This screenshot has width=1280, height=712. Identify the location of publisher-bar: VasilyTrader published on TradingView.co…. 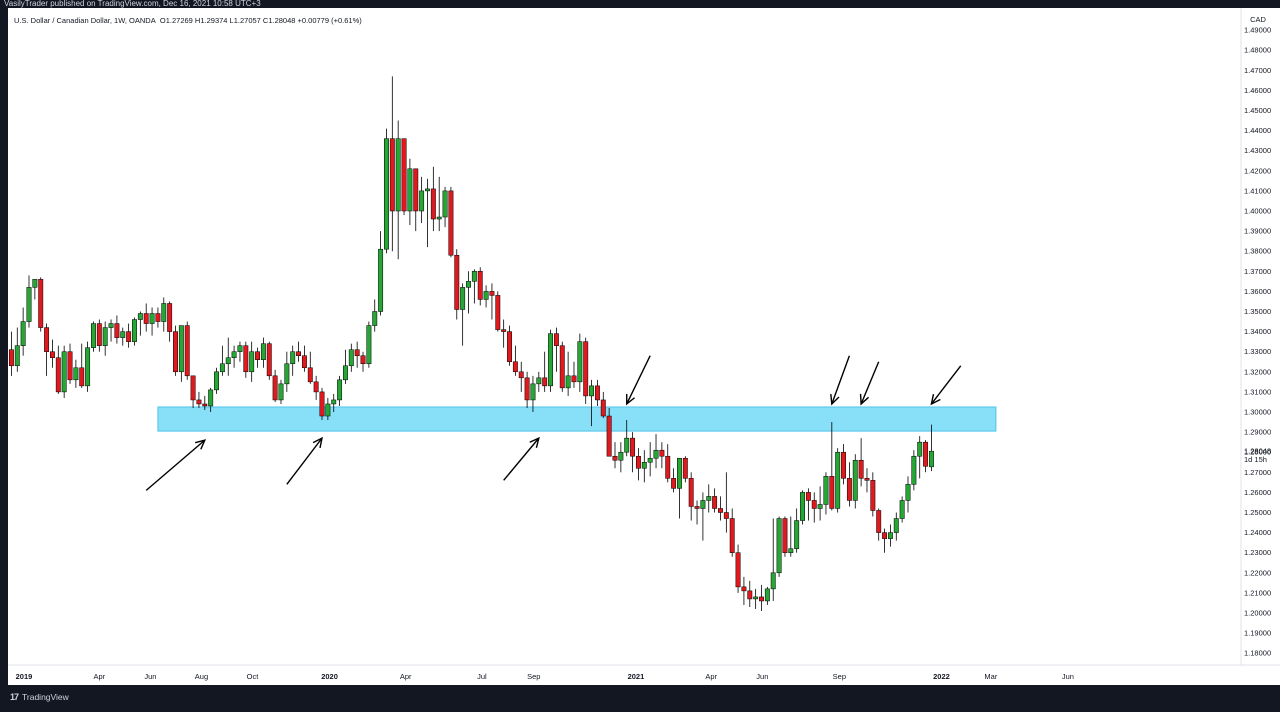
(640, 4).